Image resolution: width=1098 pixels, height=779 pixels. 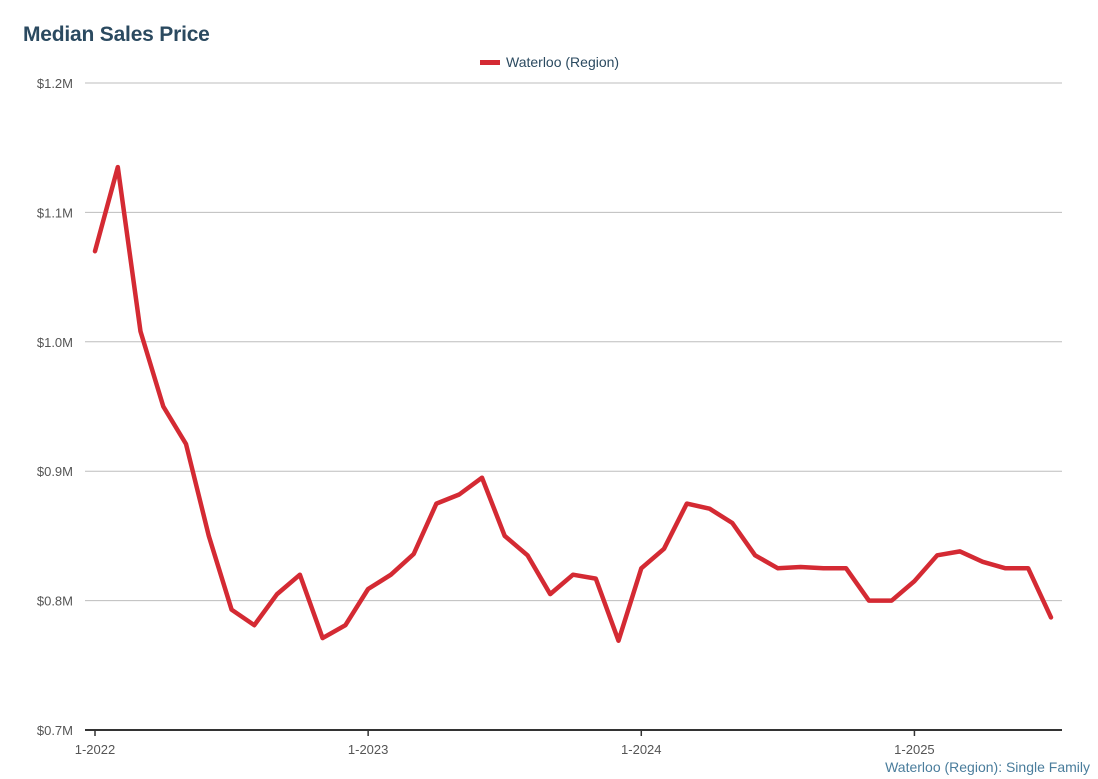 What do you see at coordinates (55, 601) in the screenshot?
I see `y-tick-label: $0.8M` at bounding box center [55, 601].